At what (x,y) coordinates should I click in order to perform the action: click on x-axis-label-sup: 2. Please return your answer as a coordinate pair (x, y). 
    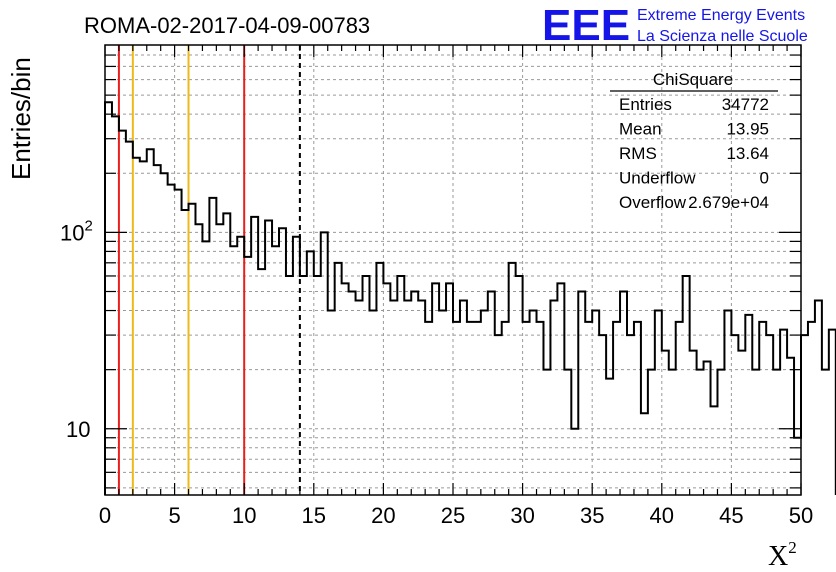
    Looking at the image, I should click on (792, 547).